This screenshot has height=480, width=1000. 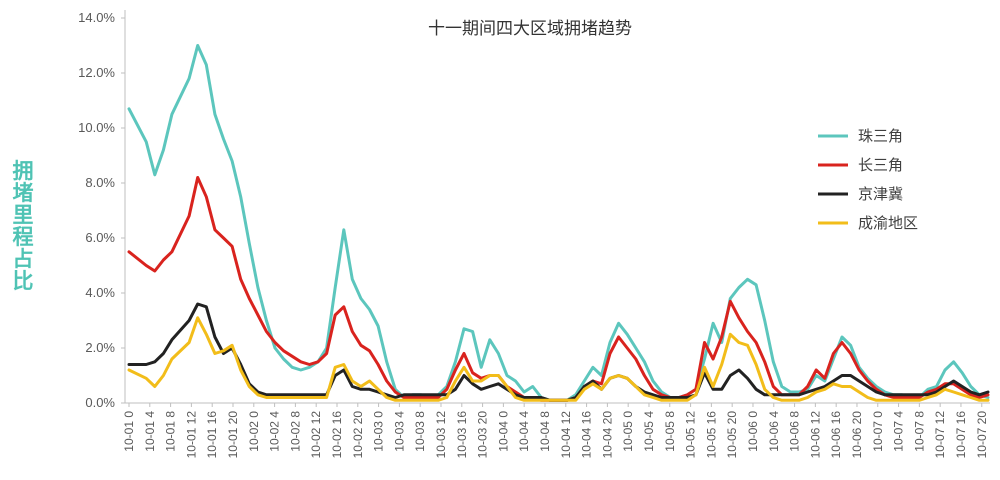 I want to click on x-tick-label: 10-01 16, so click(x=212, y=435).